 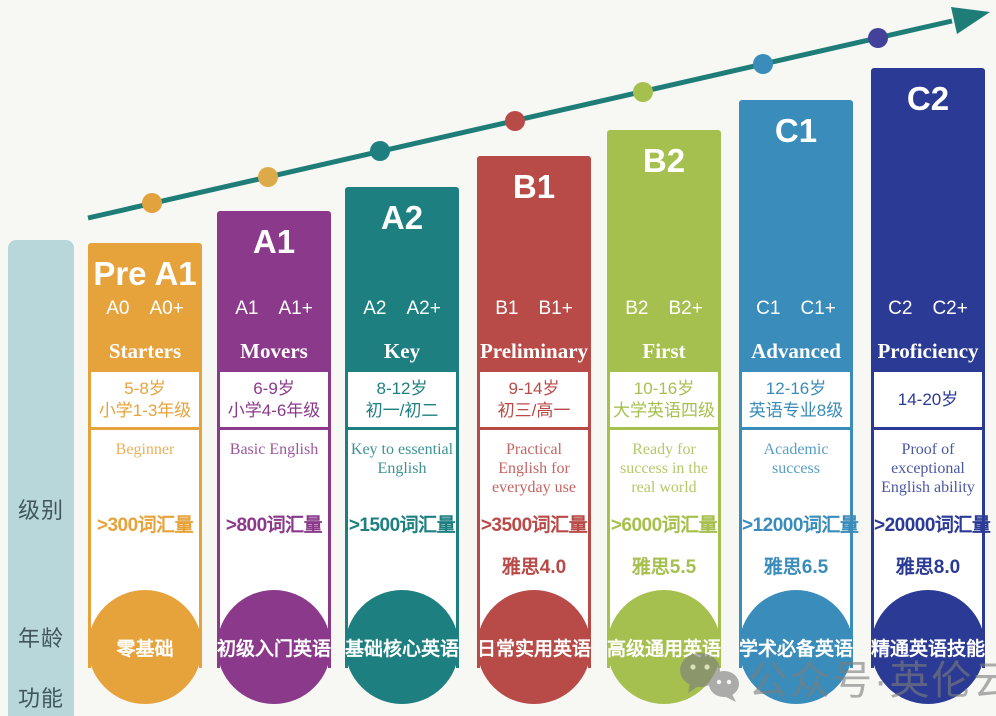 What do you see at coordinates (637, 308) in the screenshot?
I see `sublevel: B2` at bounding box center [637, 308].